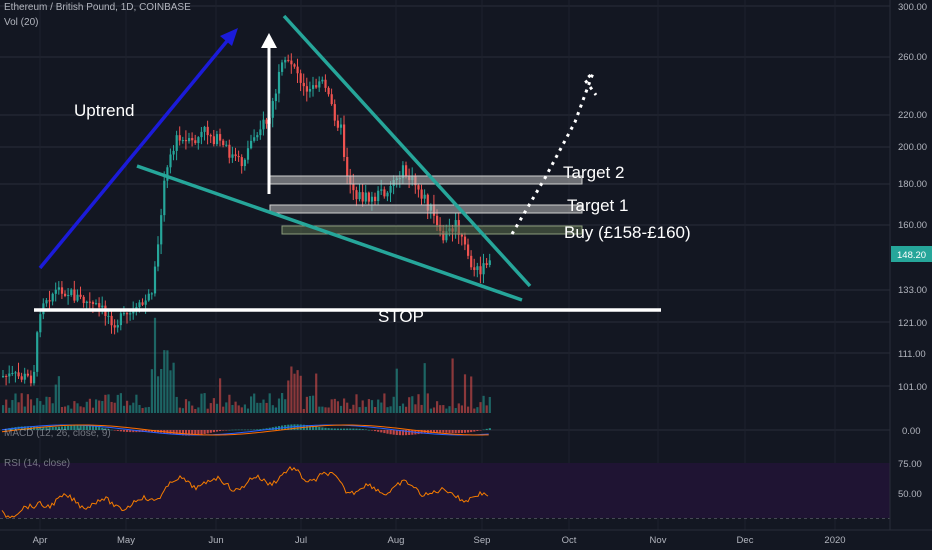 This screenshot has width=932, height=550. Describe the element at coordinates (627, 232) in the screenshot. I see `buy-label: Buy (£158-£160)` at that location.